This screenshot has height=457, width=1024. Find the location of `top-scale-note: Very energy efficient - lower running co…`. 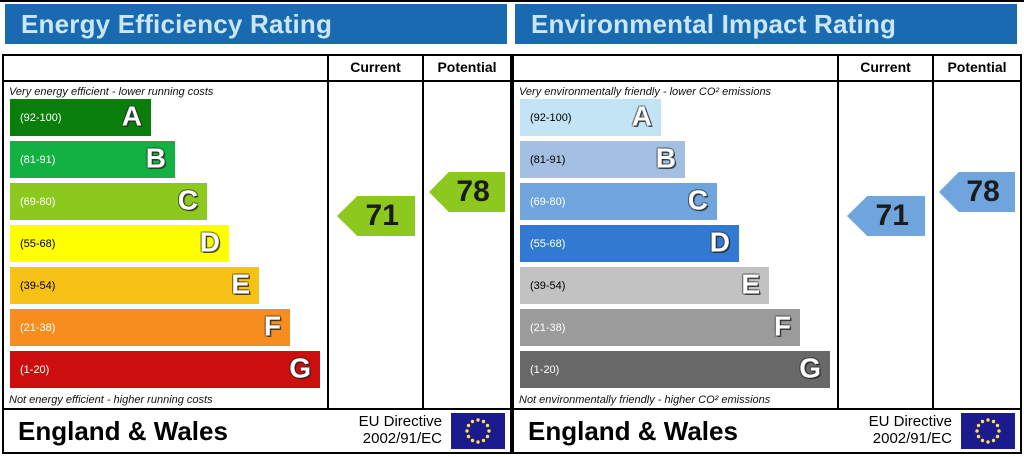

top-scale-note: Very energy efficient - lower running co… is located at coordinates (111, 92).